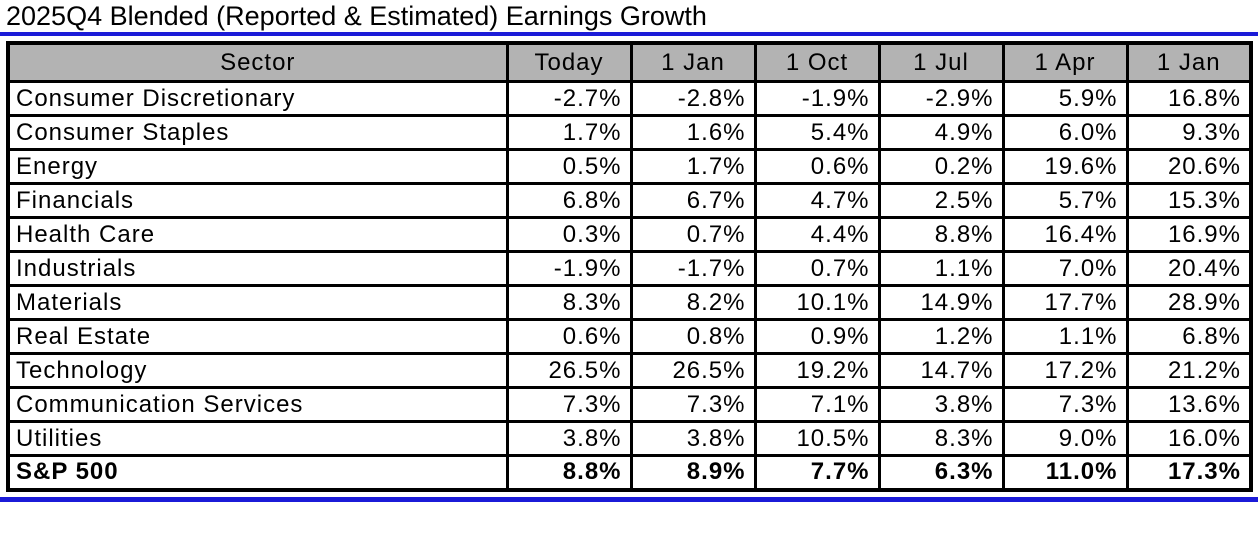  I want to click on sector-cell: Energy, so click(257, 166).